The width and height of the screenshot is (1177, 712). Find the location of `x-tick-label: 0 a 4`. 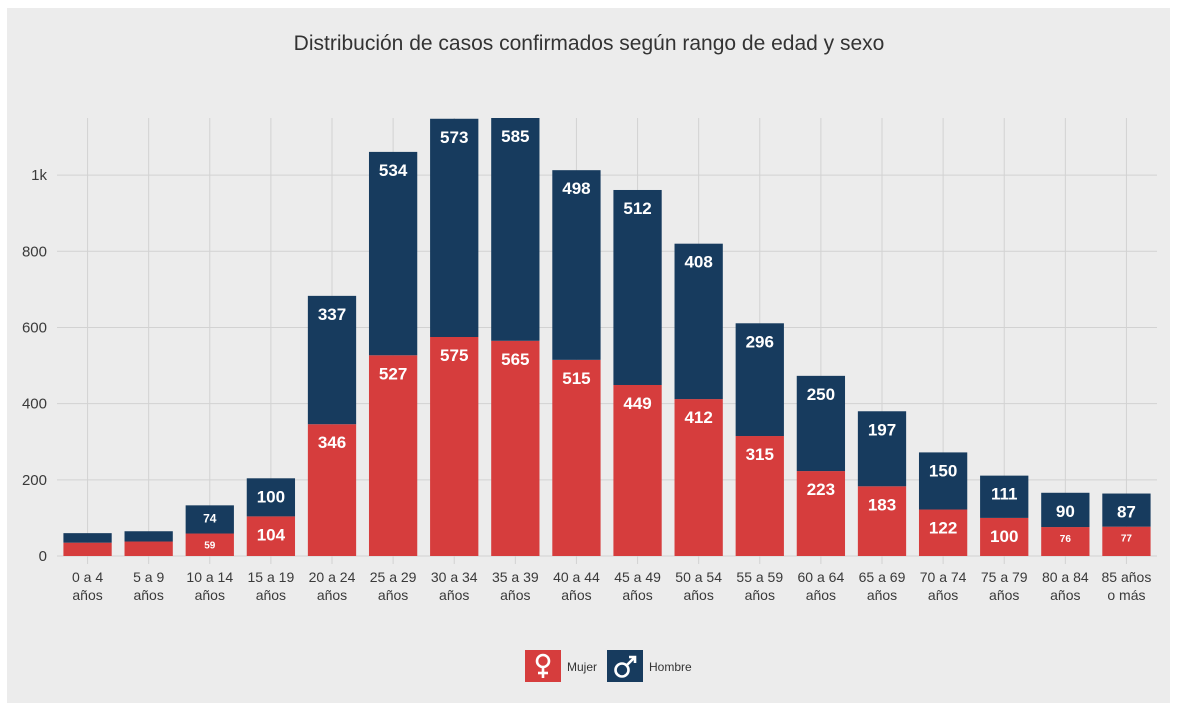

x-tick-label: 0 a 4 is located at coordinates (87, 577).